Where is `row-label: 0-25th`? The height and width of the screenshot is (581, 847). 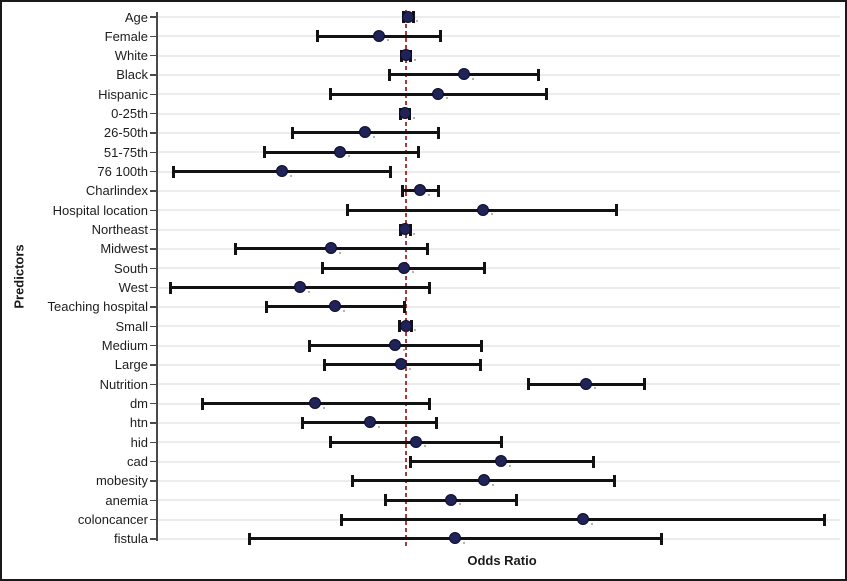
row-label: 0-25th is located at coordinates (129, 114).